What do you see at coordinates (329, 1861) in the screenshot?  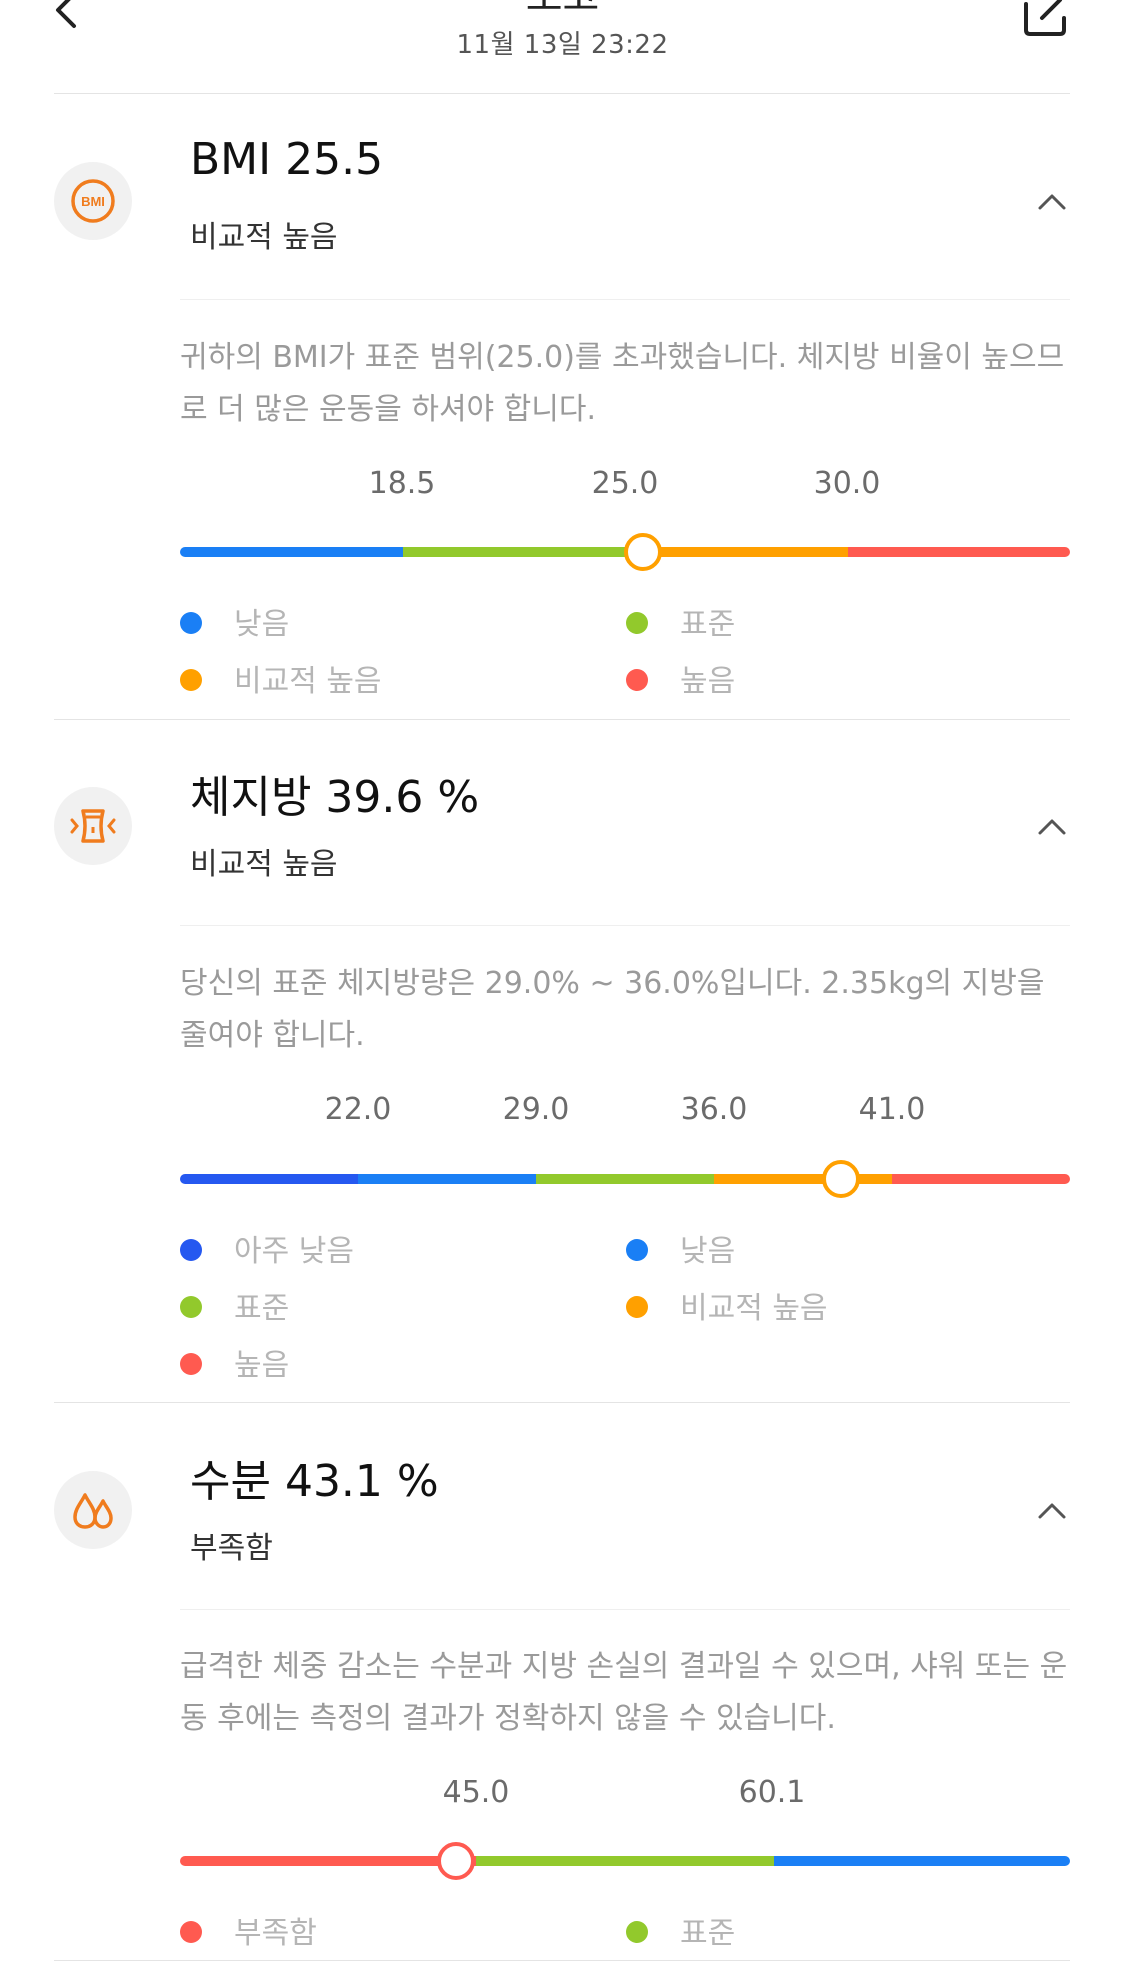 I see `range-segment-insufficient` at bounding box center [329, 1861].